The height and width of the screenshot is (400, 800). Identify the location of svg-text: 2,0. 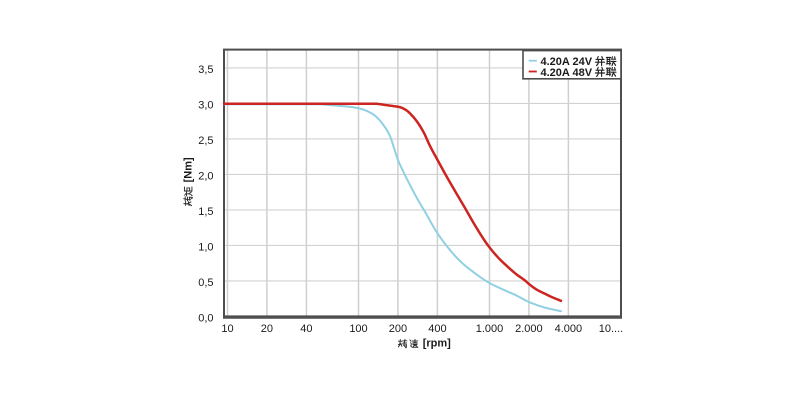
(205, 177).